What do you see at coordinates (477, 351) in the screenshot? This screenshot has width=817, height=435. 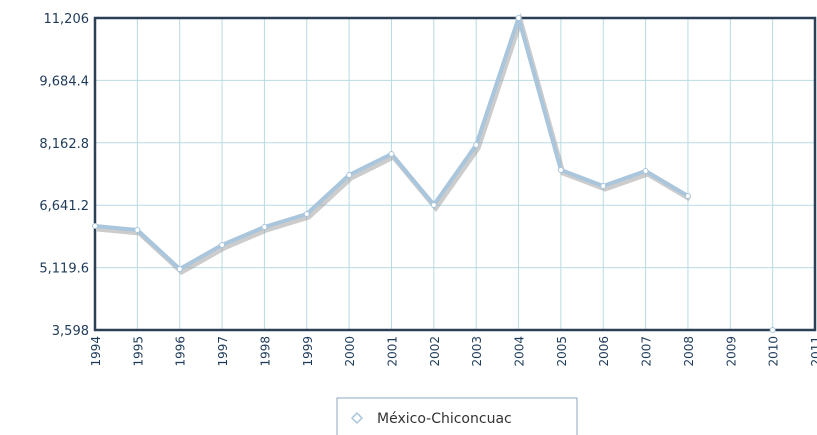 I see `x-tick-label: 2003` at bounding box center [477, 351].